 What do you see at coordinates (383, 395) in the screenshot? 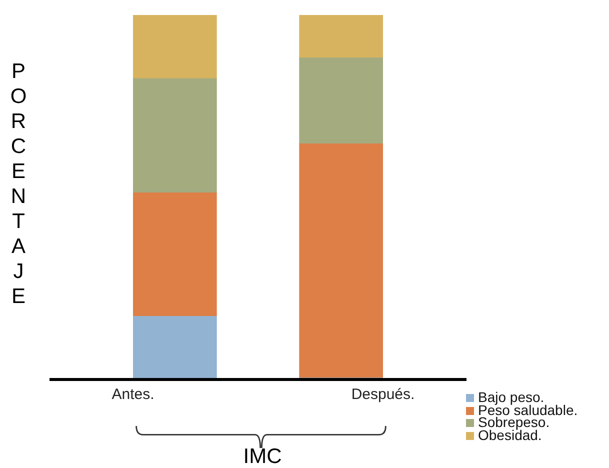
I see `x-tick-label: Después.` at bounding box center [383, 395].